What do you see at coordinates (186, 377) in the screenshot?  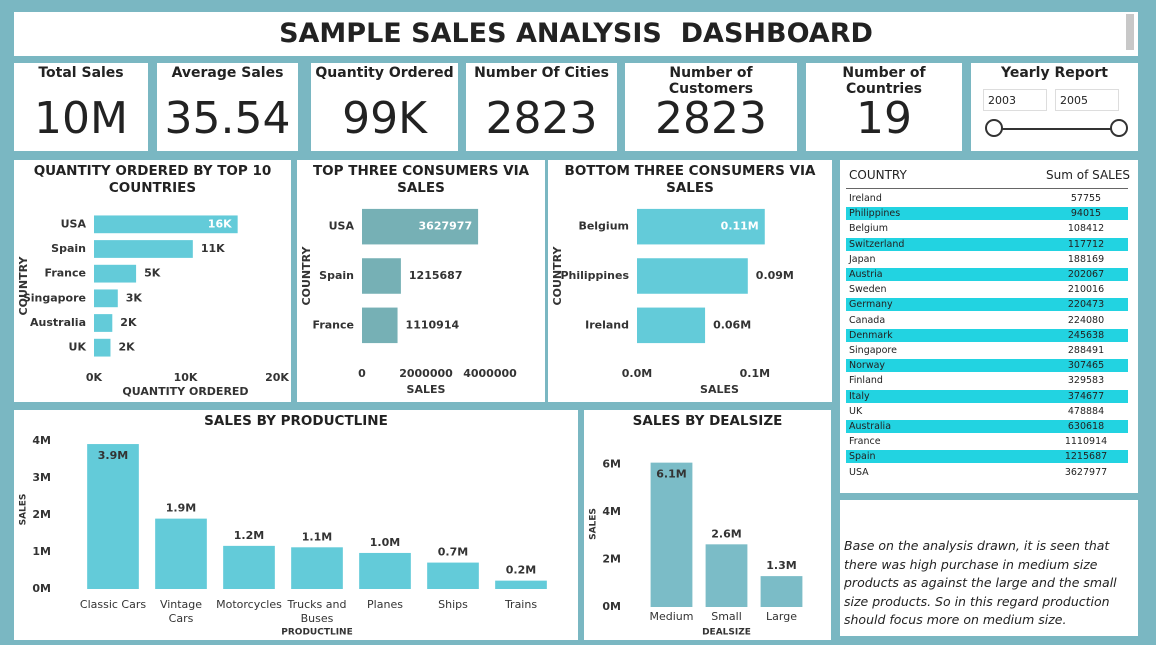 I see `x-tick-label: 10K` at bounding box center [186, 377].